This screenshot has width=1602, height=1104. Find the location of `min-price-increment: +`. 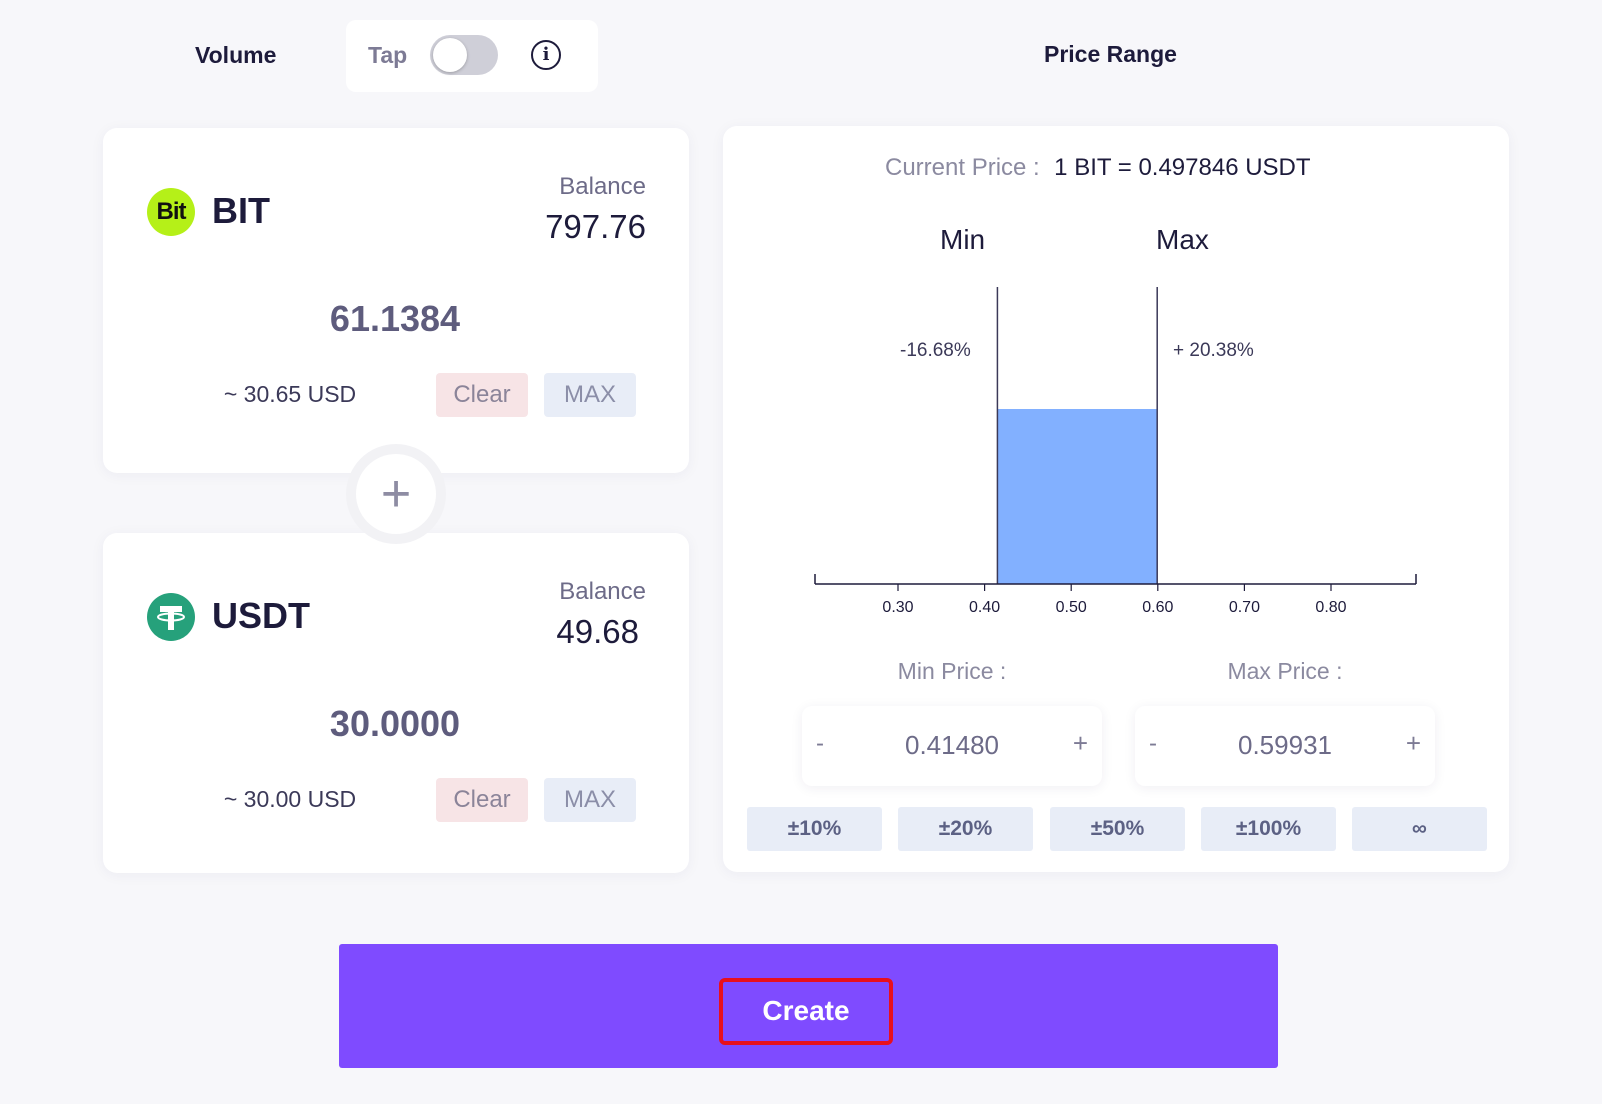

min-price-increment: + is located at coordinates (1080, 743).